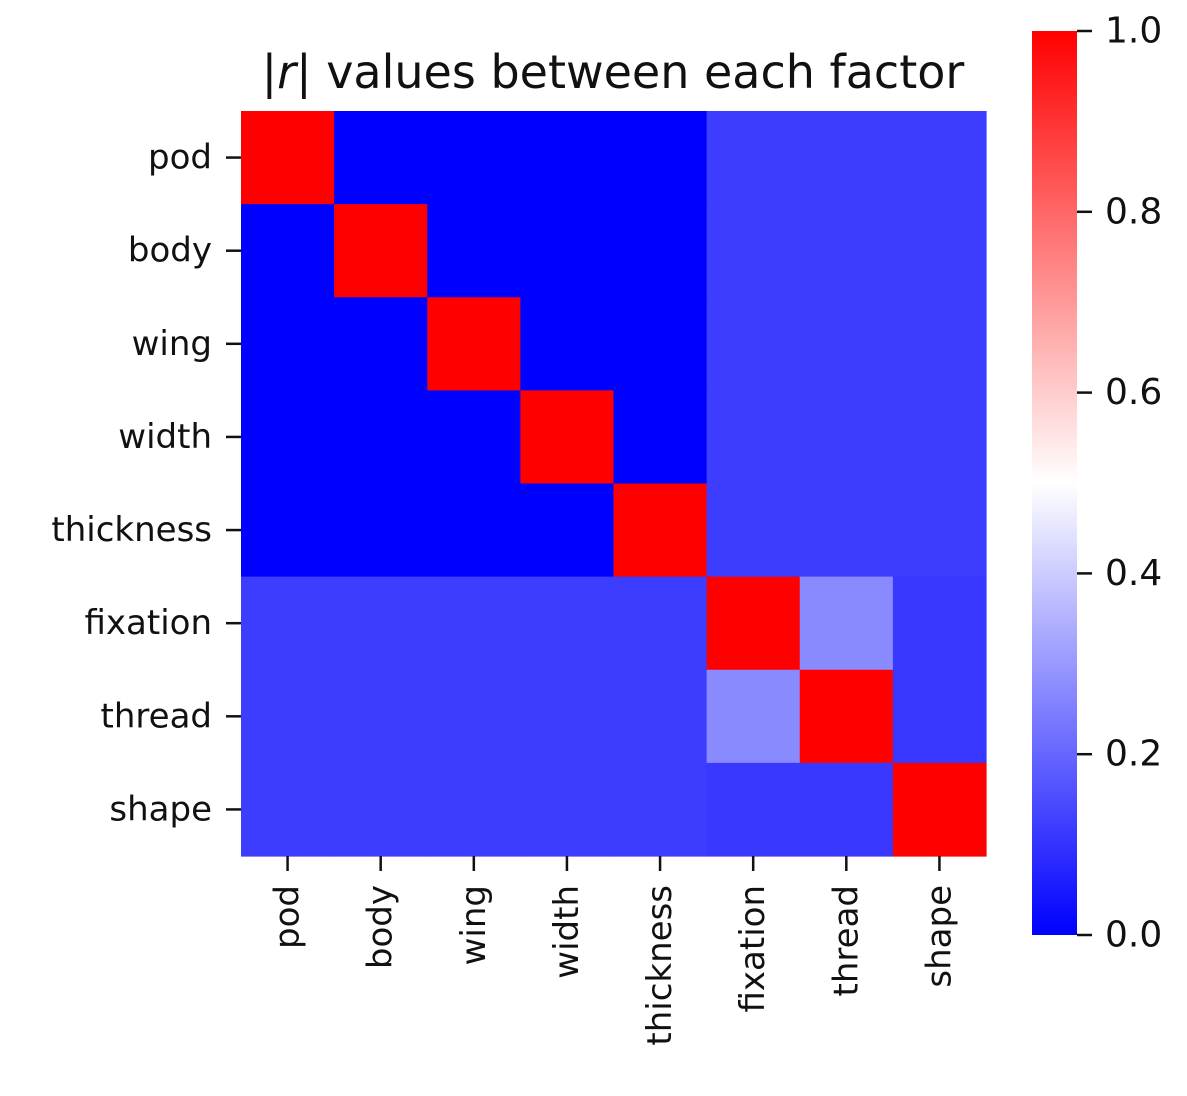 Image resolution: width=1187 pixels, height=1096 pixels. I want to click on title-open-bar: |, so click(270, 72).